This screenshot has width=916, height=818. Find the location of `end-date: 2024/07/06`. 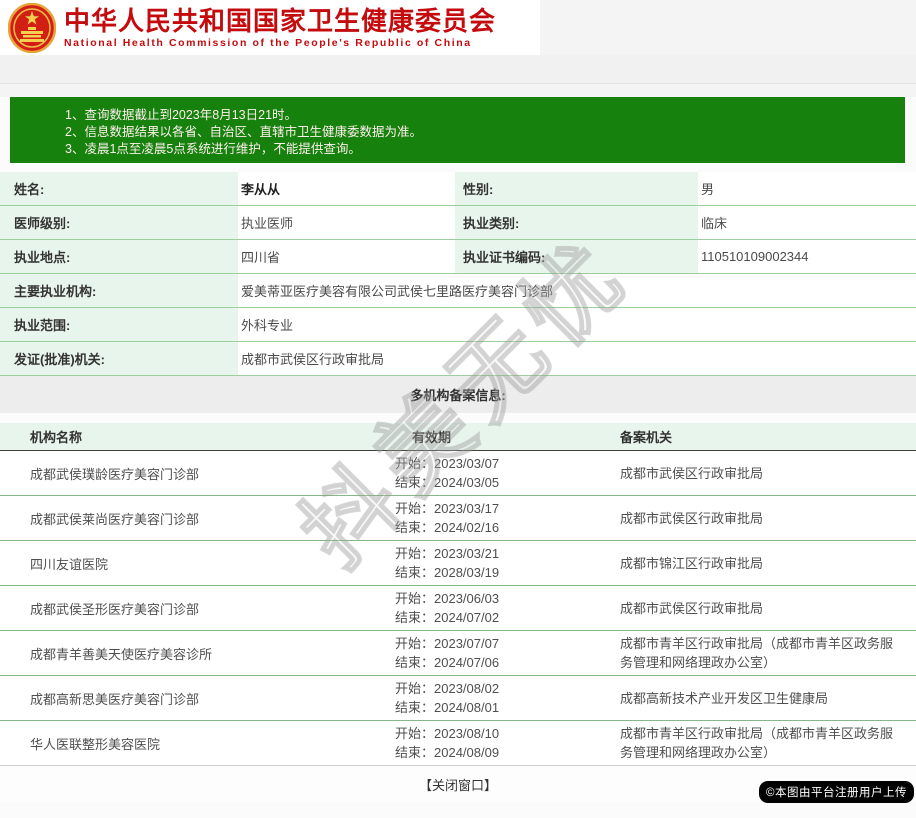

end-date: 2024/07/06 is located at coordinates (467, 662).